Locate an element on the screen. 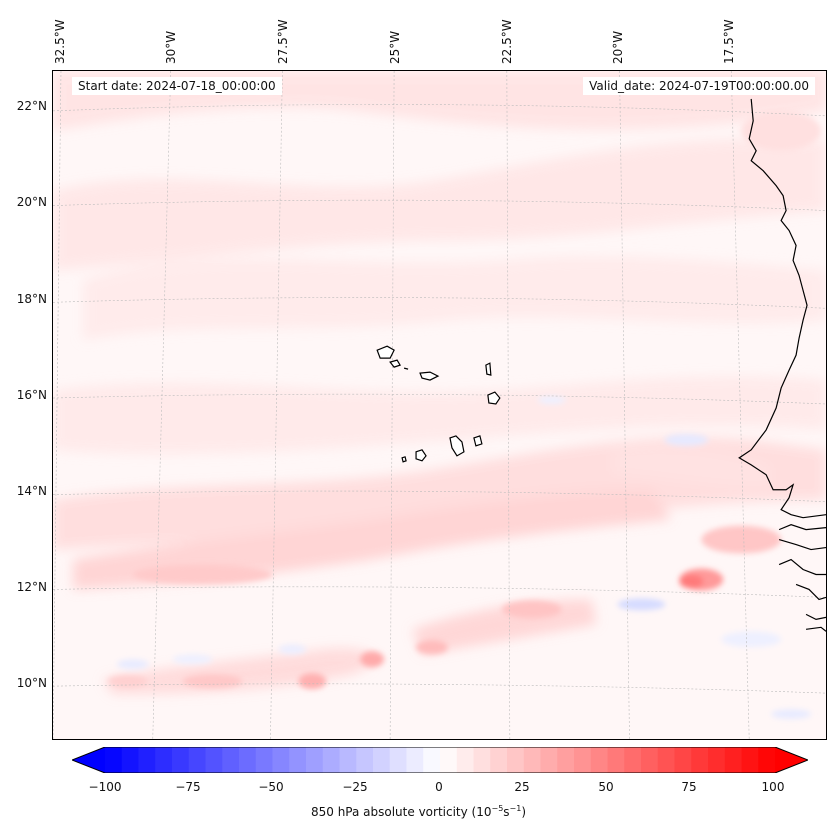  colorbar-tick-minus-50: −50 is located at coordinates (271, 787).